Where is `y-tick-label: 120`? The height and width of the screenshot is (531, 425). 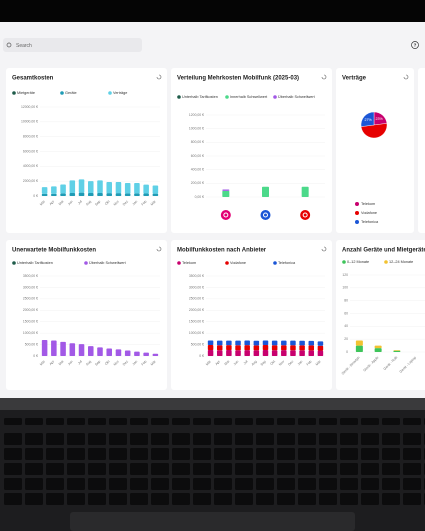
y-tick-label: 120 is located at coordinates (345, 275).